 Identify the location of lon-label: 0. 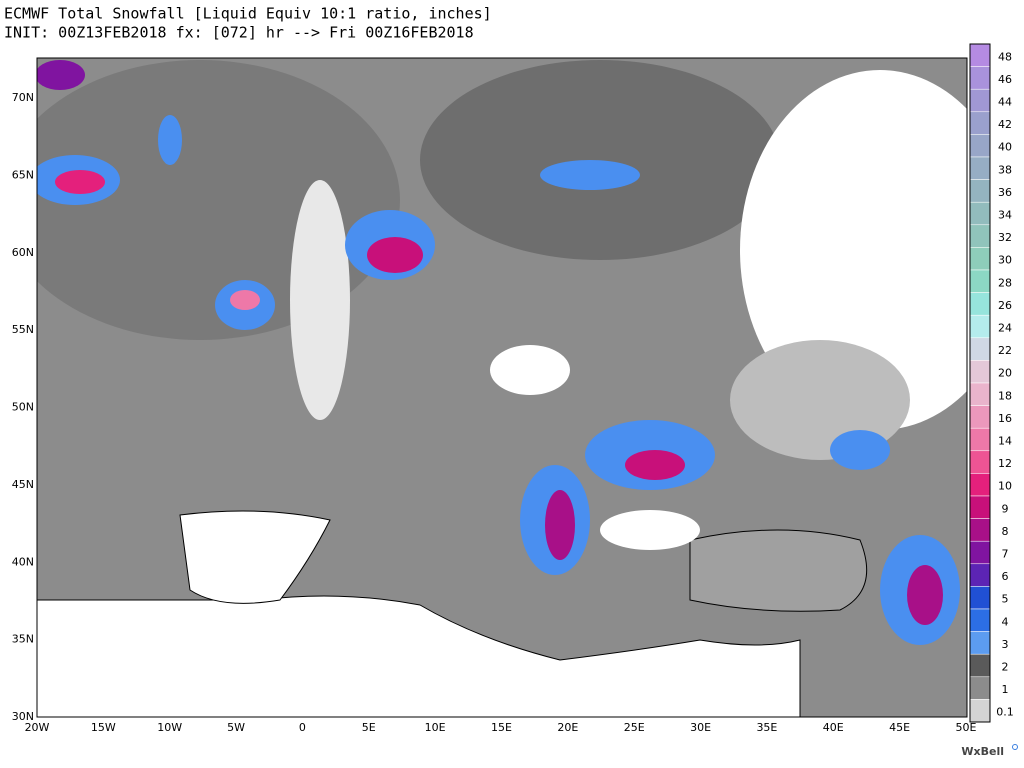
(302, 727).